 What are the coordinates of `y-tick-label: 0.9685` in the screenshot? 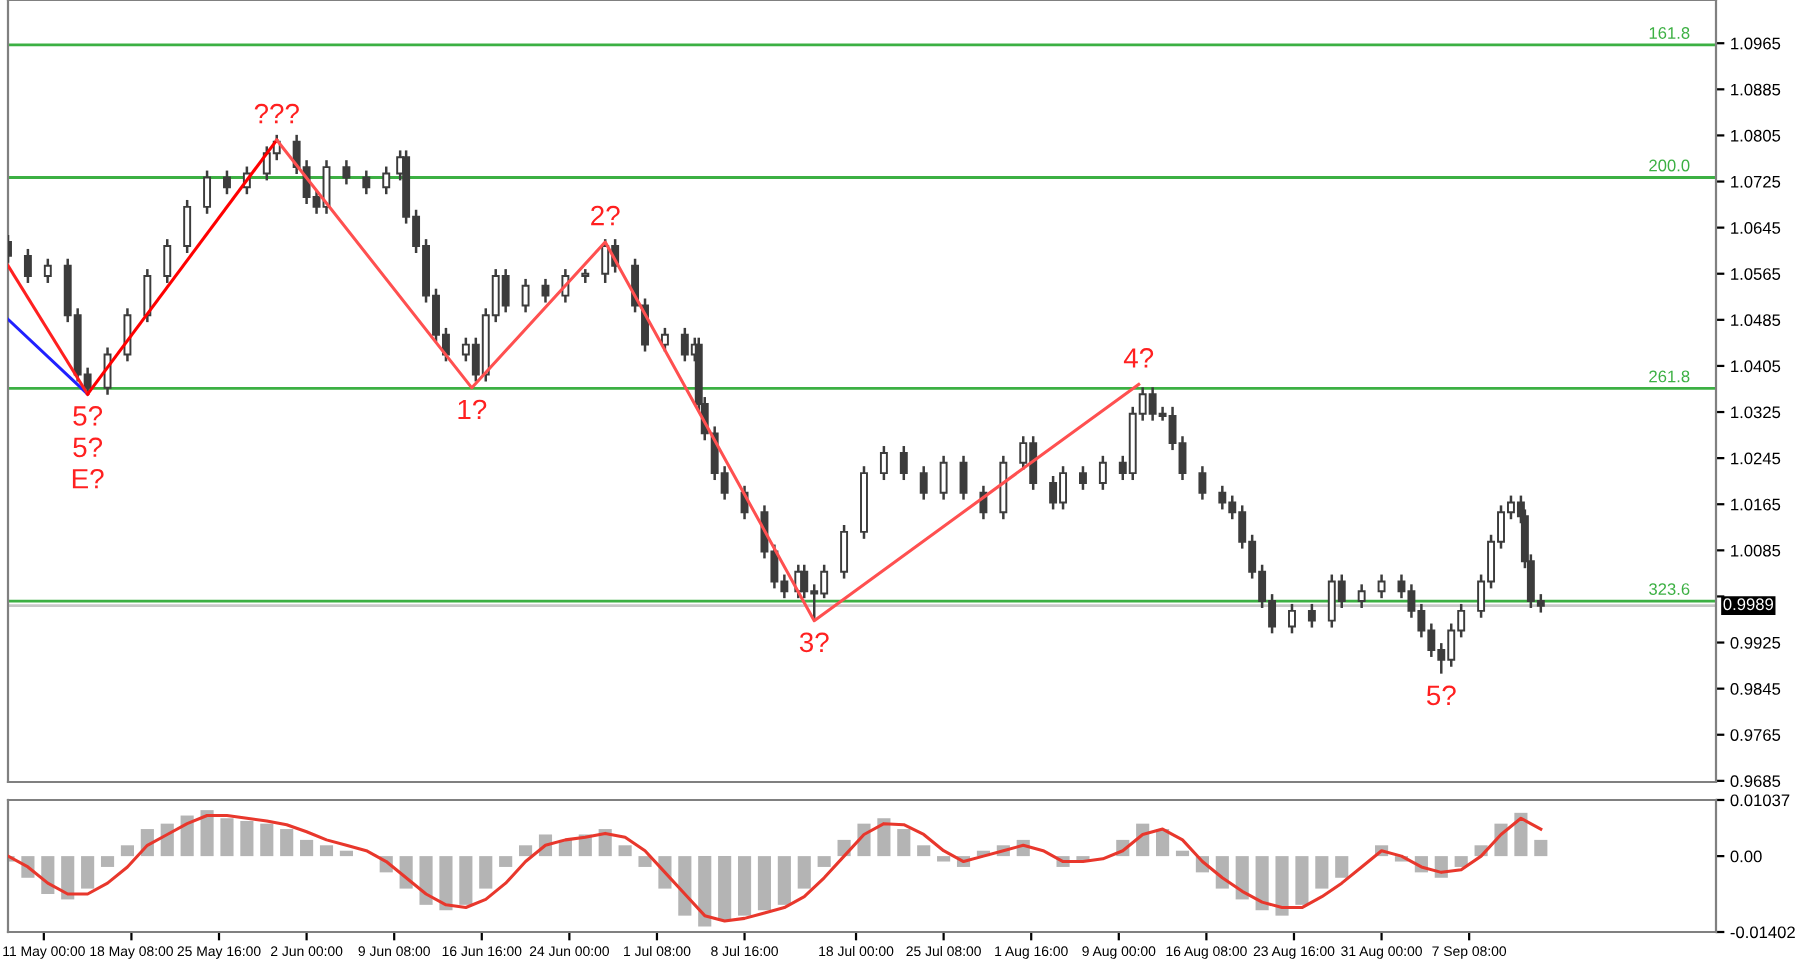 It's located at (1755, 781).